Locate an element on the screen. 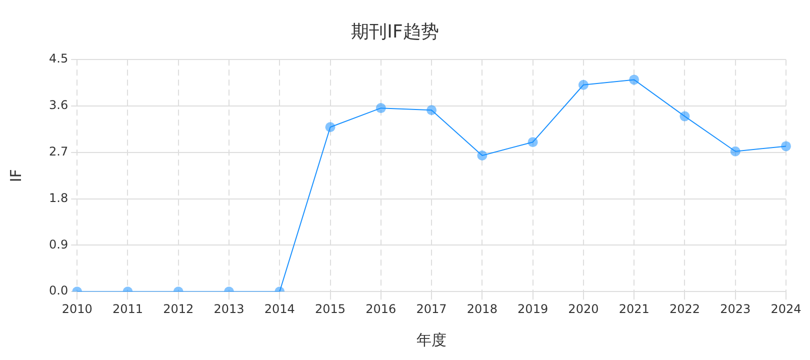  x-tick-label: 2023 is located at coordinates (735, 309).